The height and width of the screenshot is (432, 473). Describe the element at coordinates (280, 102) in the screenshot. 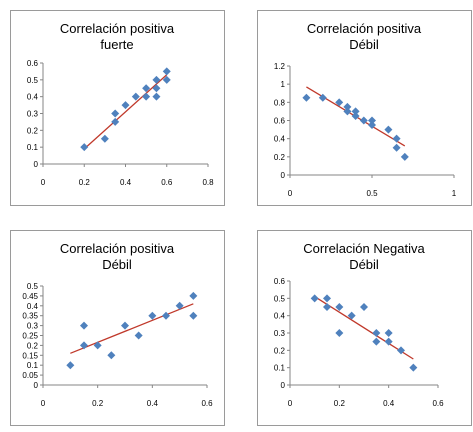

I see `y-tick-label: 0.8` at that location.